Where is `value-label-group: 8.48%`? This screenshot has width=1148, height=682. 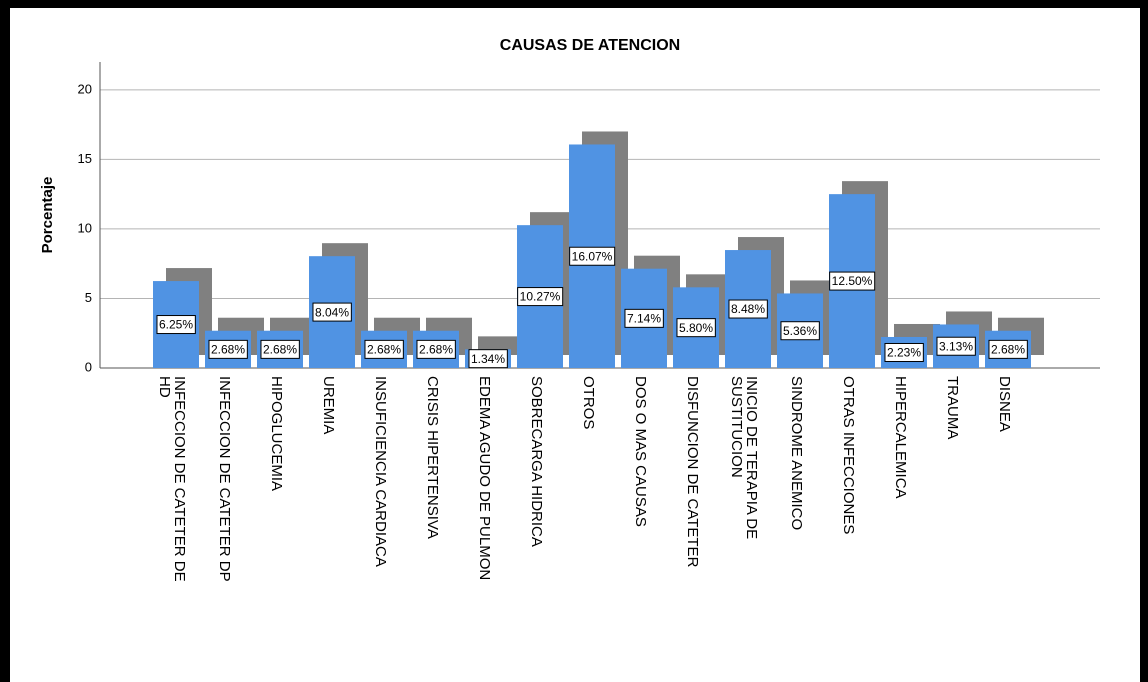 value-label-group: 8.48% is located at coordinates (748, 309).